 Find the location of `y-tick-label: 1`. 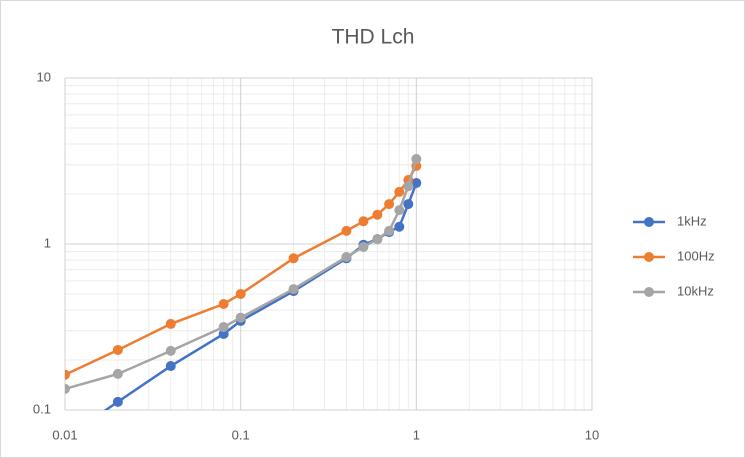

y-tick-label: 1 is located at coordinates (47, 242).